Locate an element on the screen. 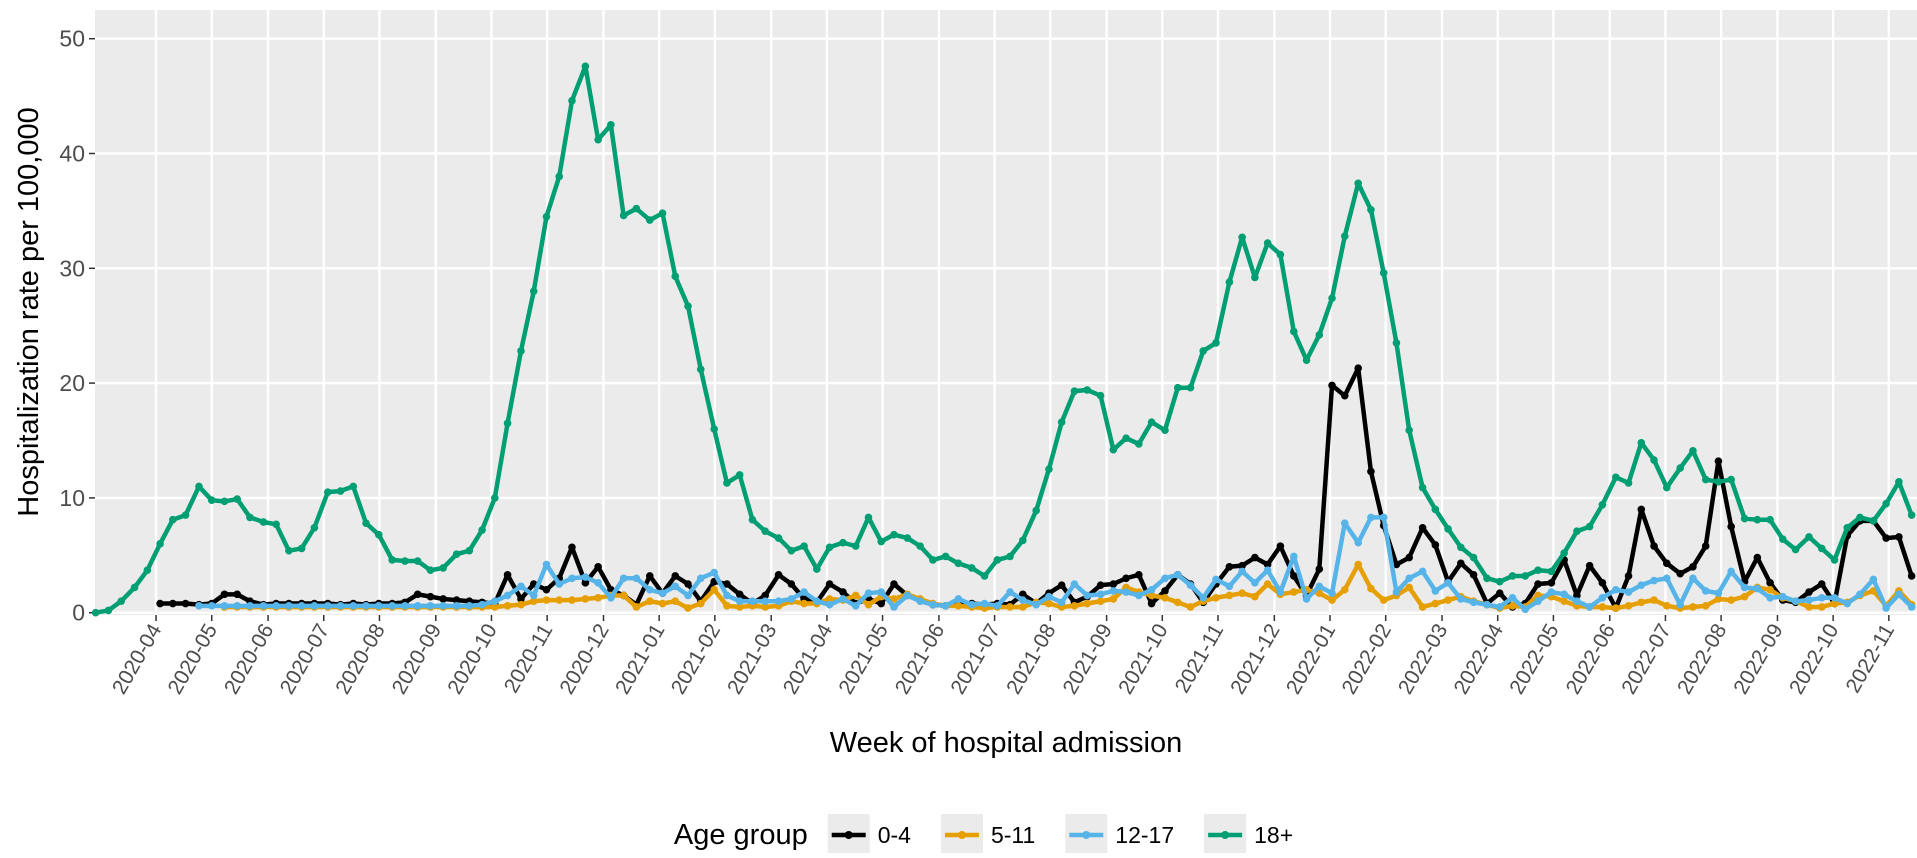 Image resolution: width=1917 pixels, height=858 pixels. x-tick-label: 2020-05 is located at coordinates (193, 659).